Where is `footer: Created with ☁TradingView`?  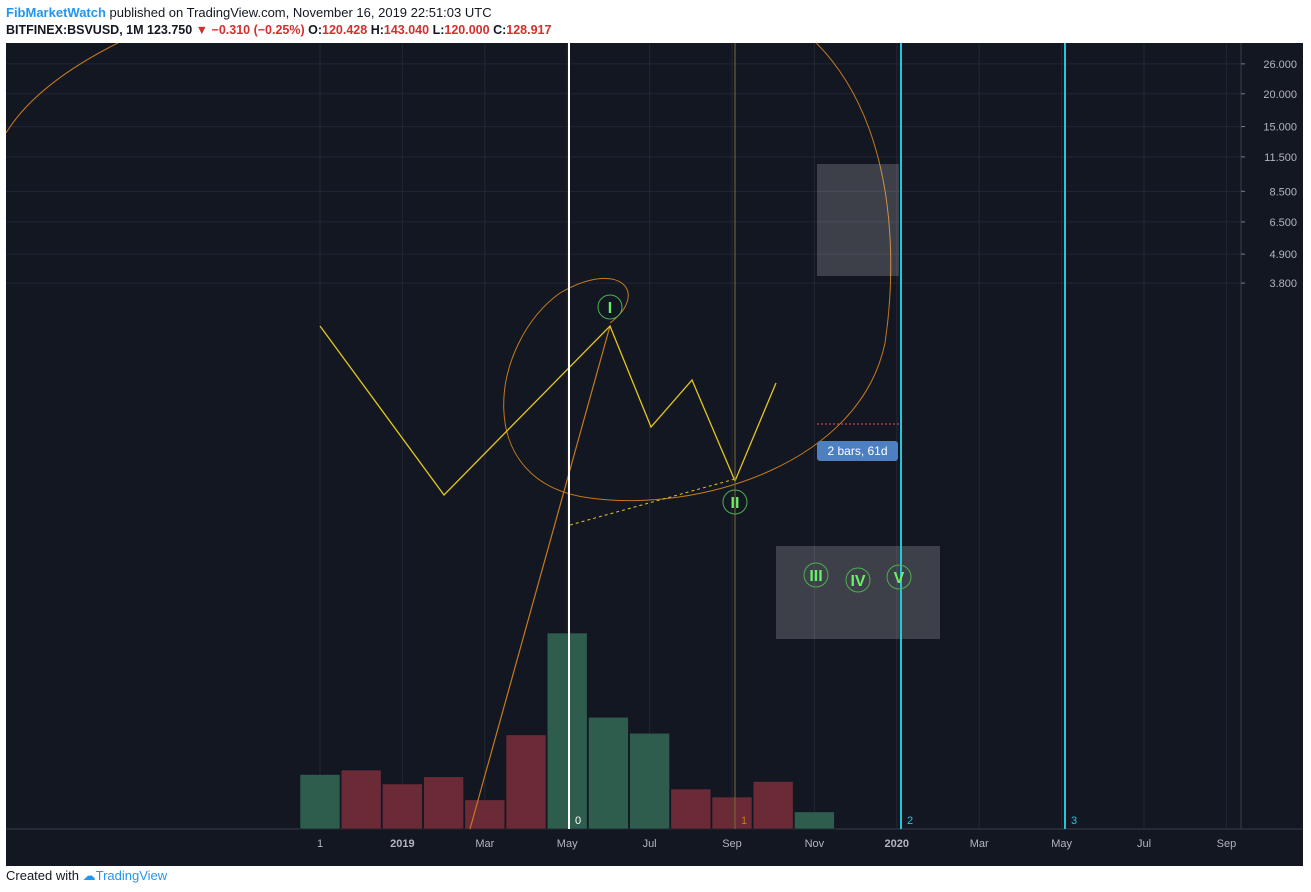
footer: Created with ☁TradingView is located at coordinates (655, 879).